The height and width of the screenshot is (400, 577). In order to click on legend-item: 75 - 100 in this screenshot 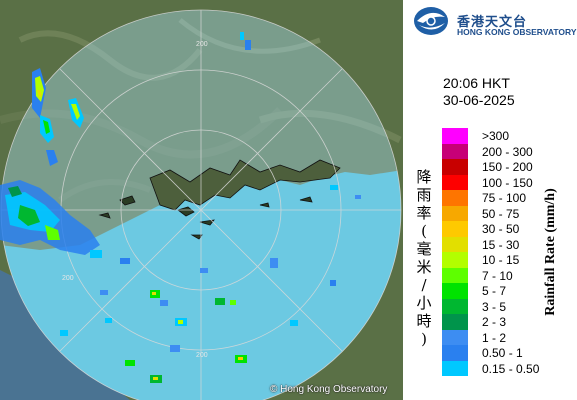, I will do `click(509, 198)`.